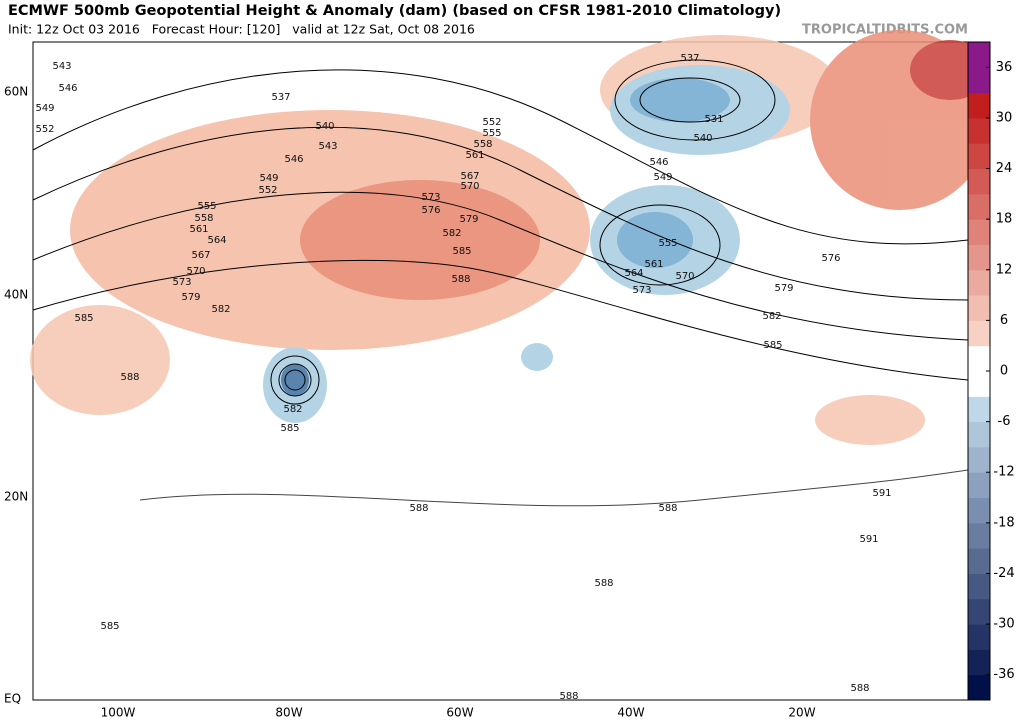  I want to click on colorbar-label: -24, so click(1003, 573).